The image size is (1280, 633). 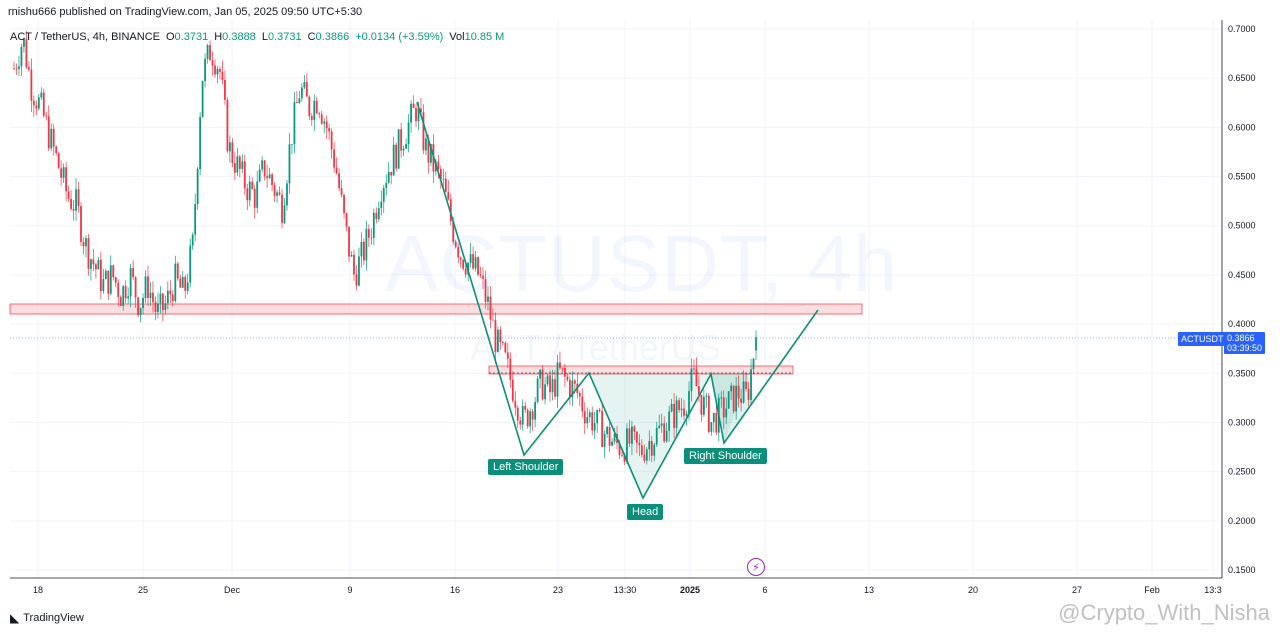 I want to click on low-value: 0.3731, so click(x=284, y=37).